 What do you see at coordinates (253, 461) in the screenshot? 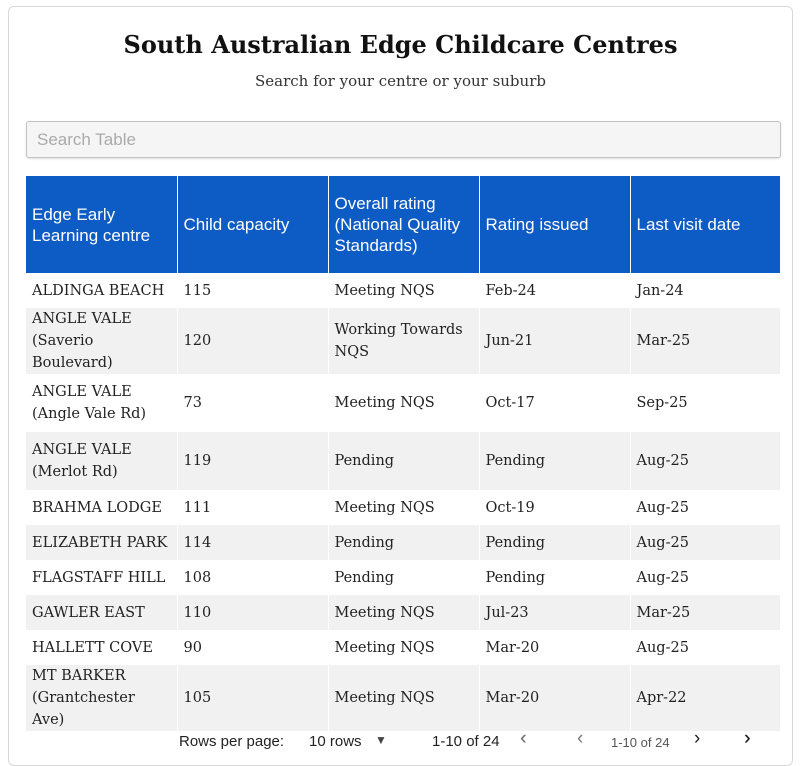
I see `cell-capacity: 119` at bounding box center [253, 461].